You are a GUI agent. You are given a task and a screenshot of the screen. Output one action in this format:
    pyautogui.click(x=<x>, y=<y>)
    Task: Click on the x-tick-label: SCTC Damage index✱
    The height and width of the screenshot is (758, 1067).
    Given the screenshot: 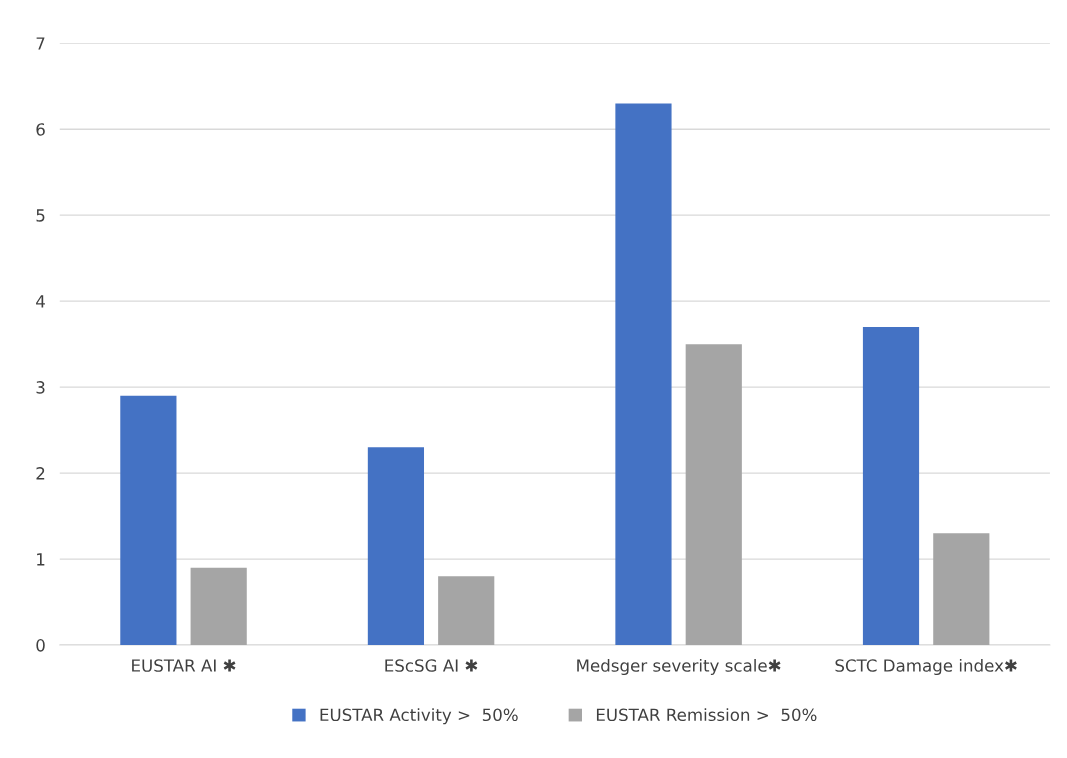 What is the action you would take?
    pyautogui.click(x=926, y=667)
    